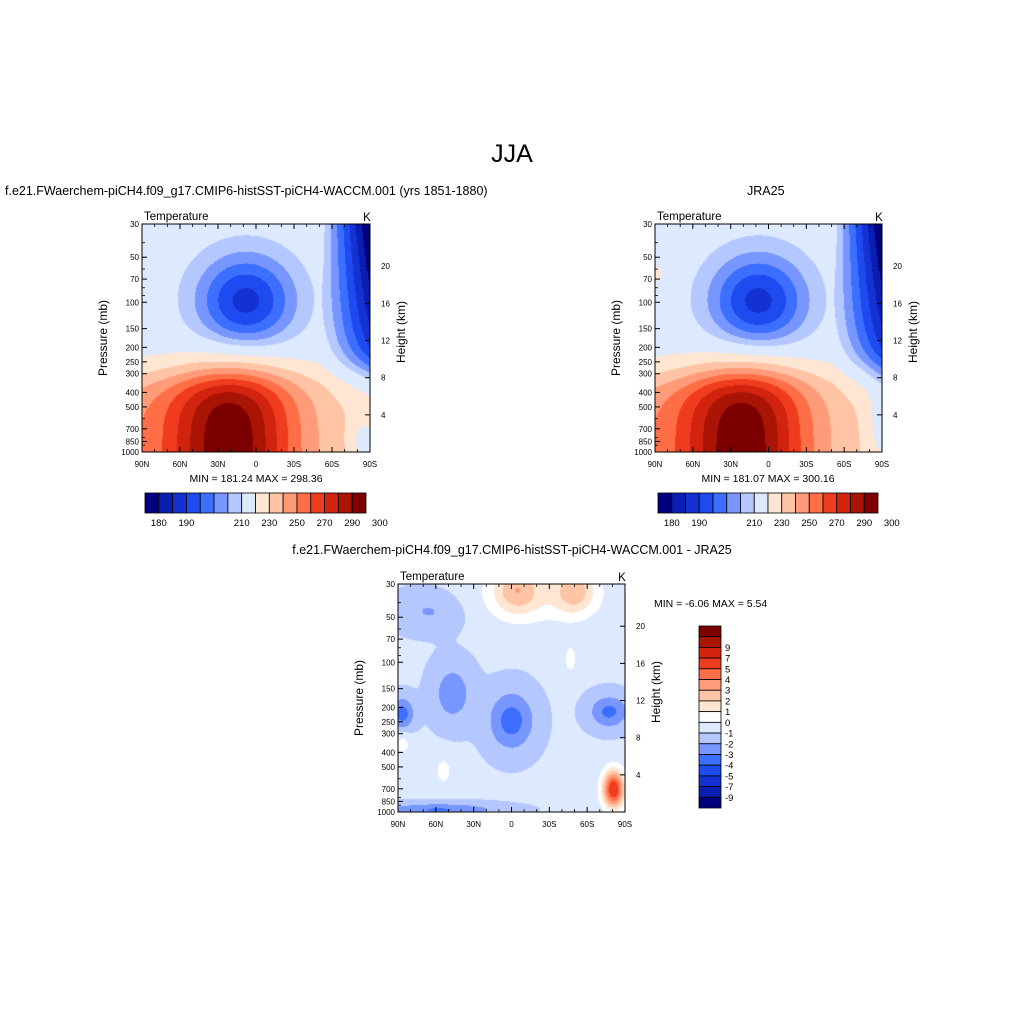  Describe the element at coordinates (643, 452) in the screenshot. I see `obs-ytick-label: 1000` at that location.